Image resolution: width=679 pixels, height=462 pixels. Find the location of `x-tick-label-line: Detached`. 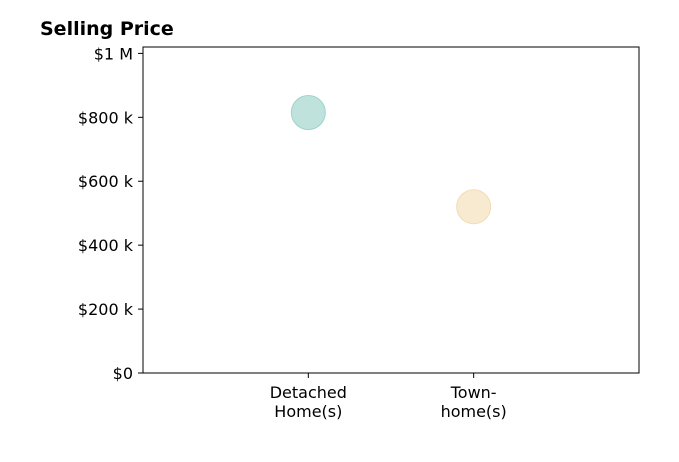

x-tick-label-line: Detached is located at coordinates (308, 392).